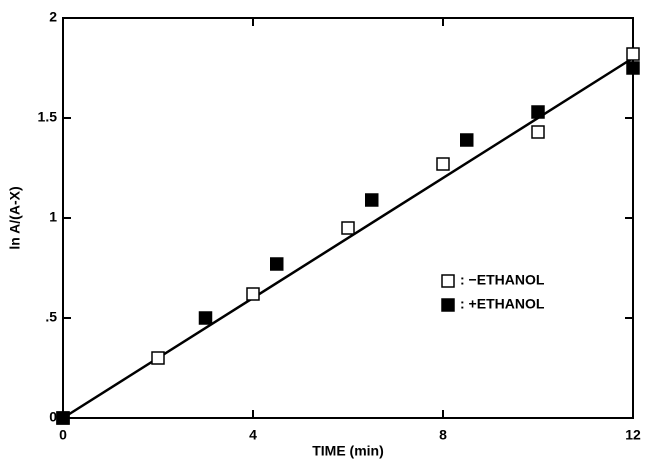  I want to click on x-axis-label: TIME (min), so click(348, 451).